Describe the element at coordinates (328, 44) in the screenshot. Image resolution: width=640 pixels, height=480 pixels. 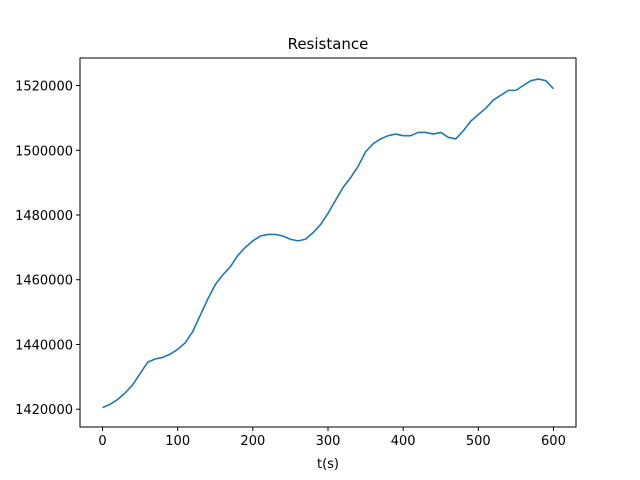
I see `chart-title: Resistance` at that location.